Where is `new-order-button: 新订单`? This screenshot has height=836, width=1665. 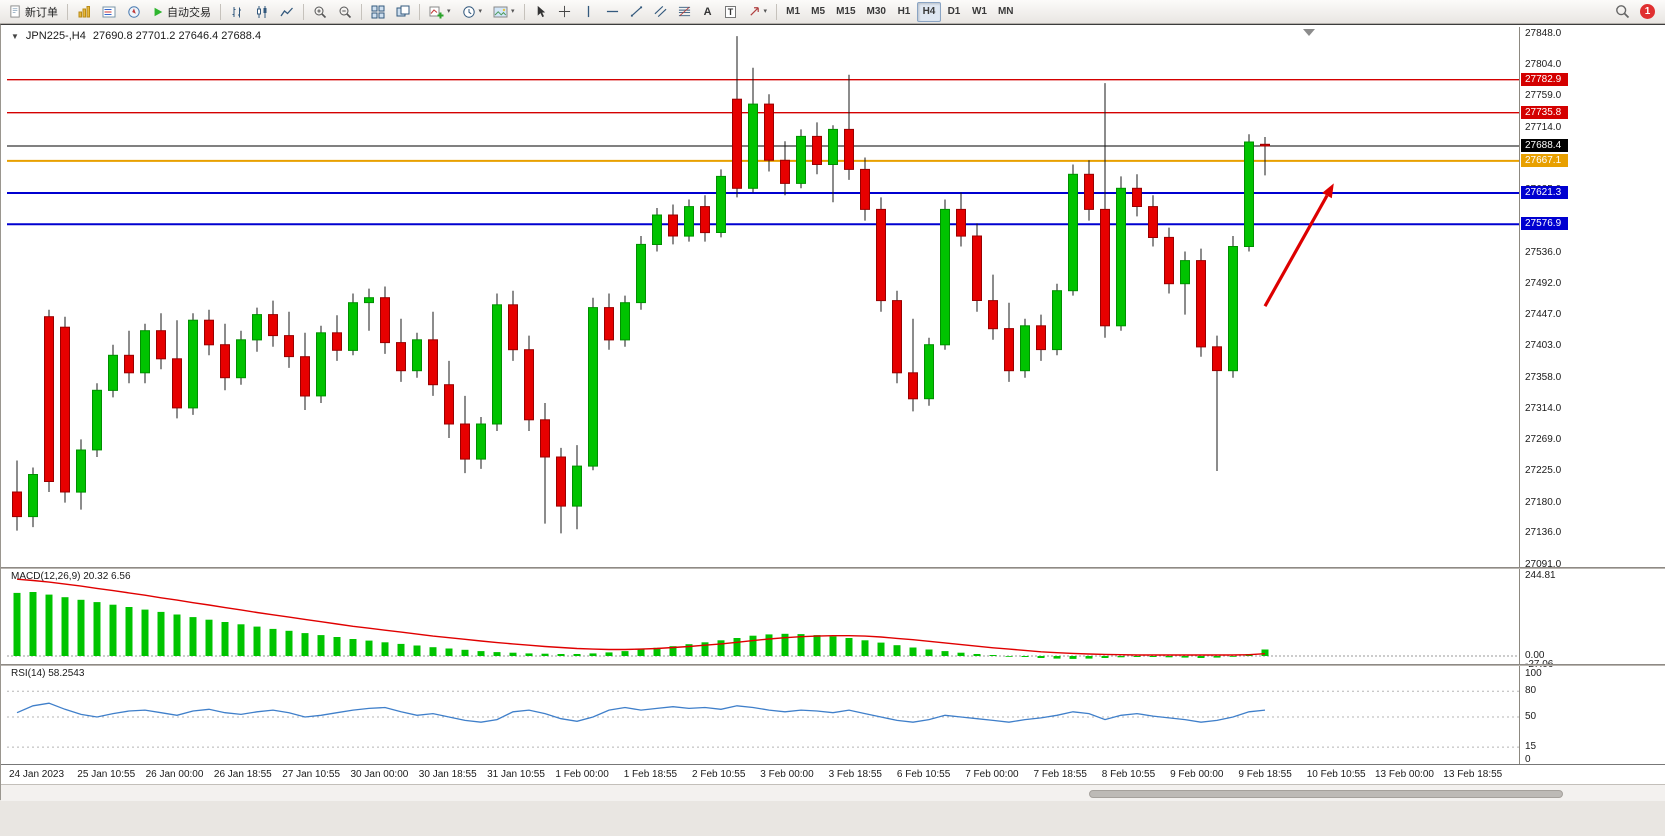
new-order-button: 新订单 is located at coordinates (33, 12).